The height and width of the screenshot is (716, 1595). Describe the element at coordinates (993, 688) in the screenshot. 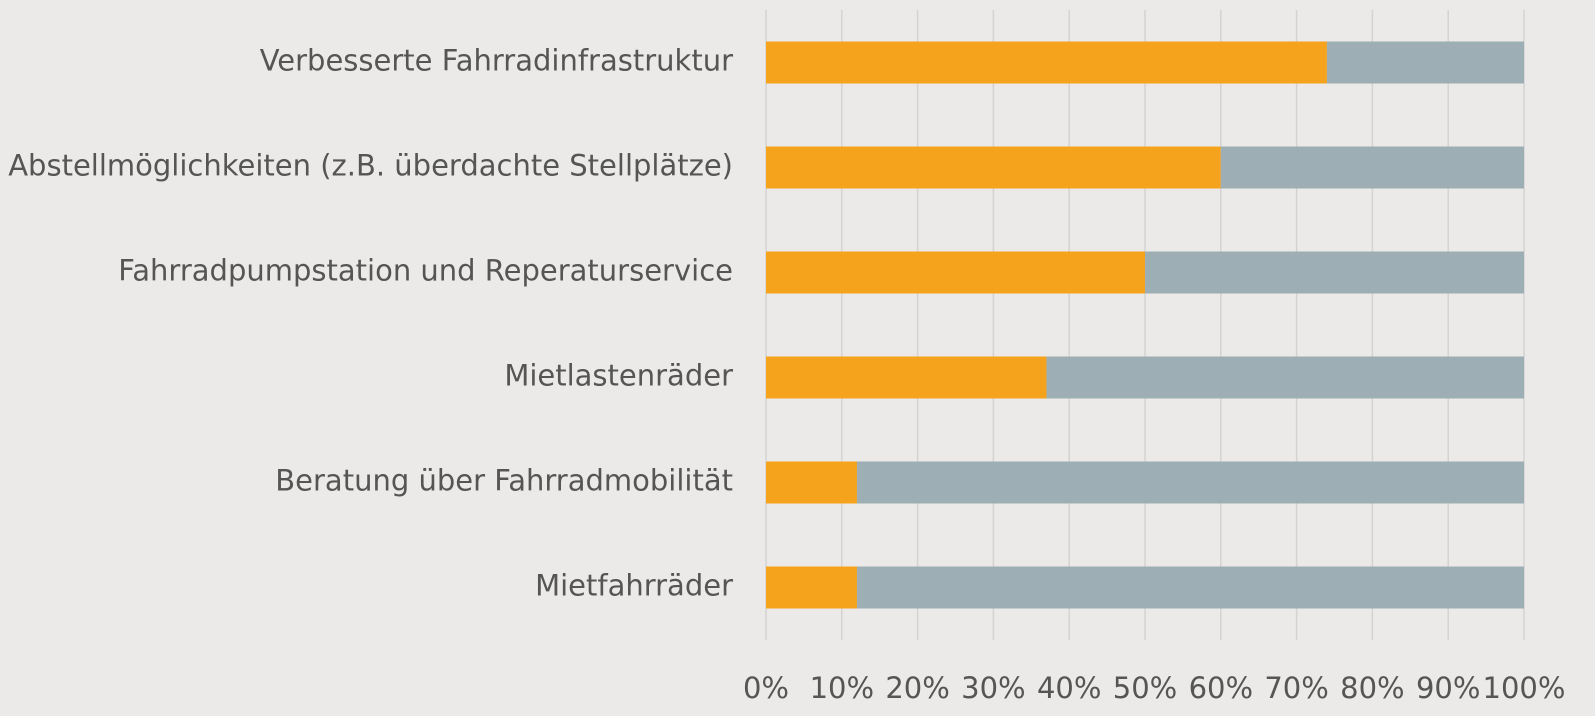

I see `x-tick-label: 30%` at that location.